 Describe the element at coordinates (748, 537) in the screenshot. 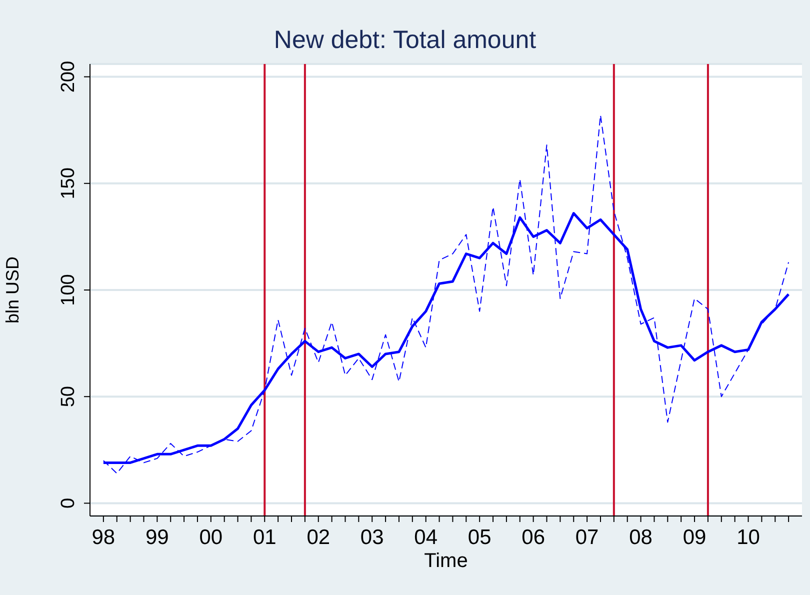

I see `x-tick-label: 10` at that location.